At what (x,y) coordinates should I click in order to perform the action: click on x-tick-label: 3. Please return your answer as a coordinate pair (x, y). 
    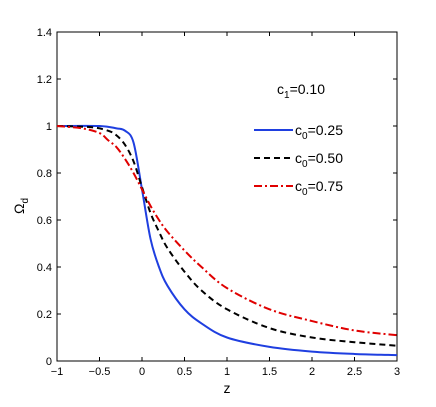
    Looking at the image, I should click on (397, 372).